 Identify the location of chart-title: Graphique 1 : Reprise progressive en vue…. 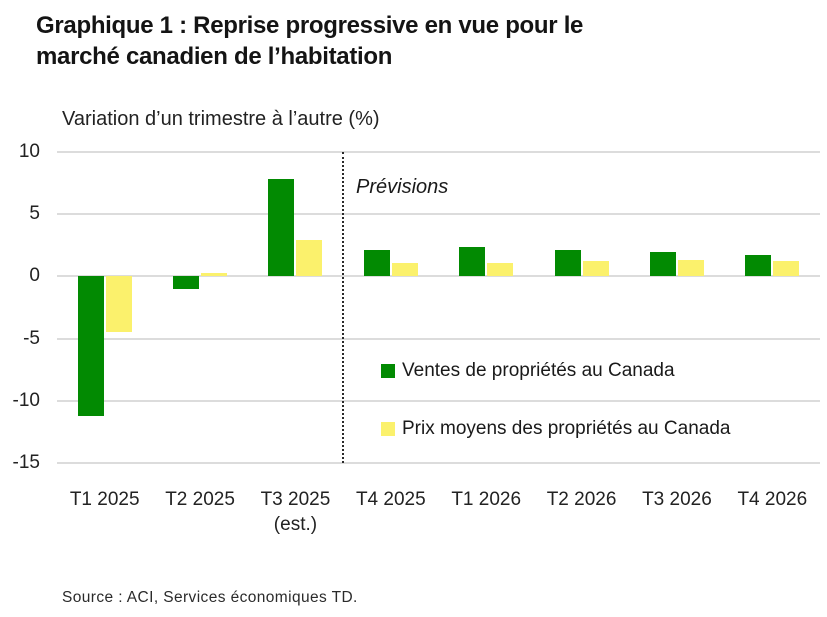
(309, 41).